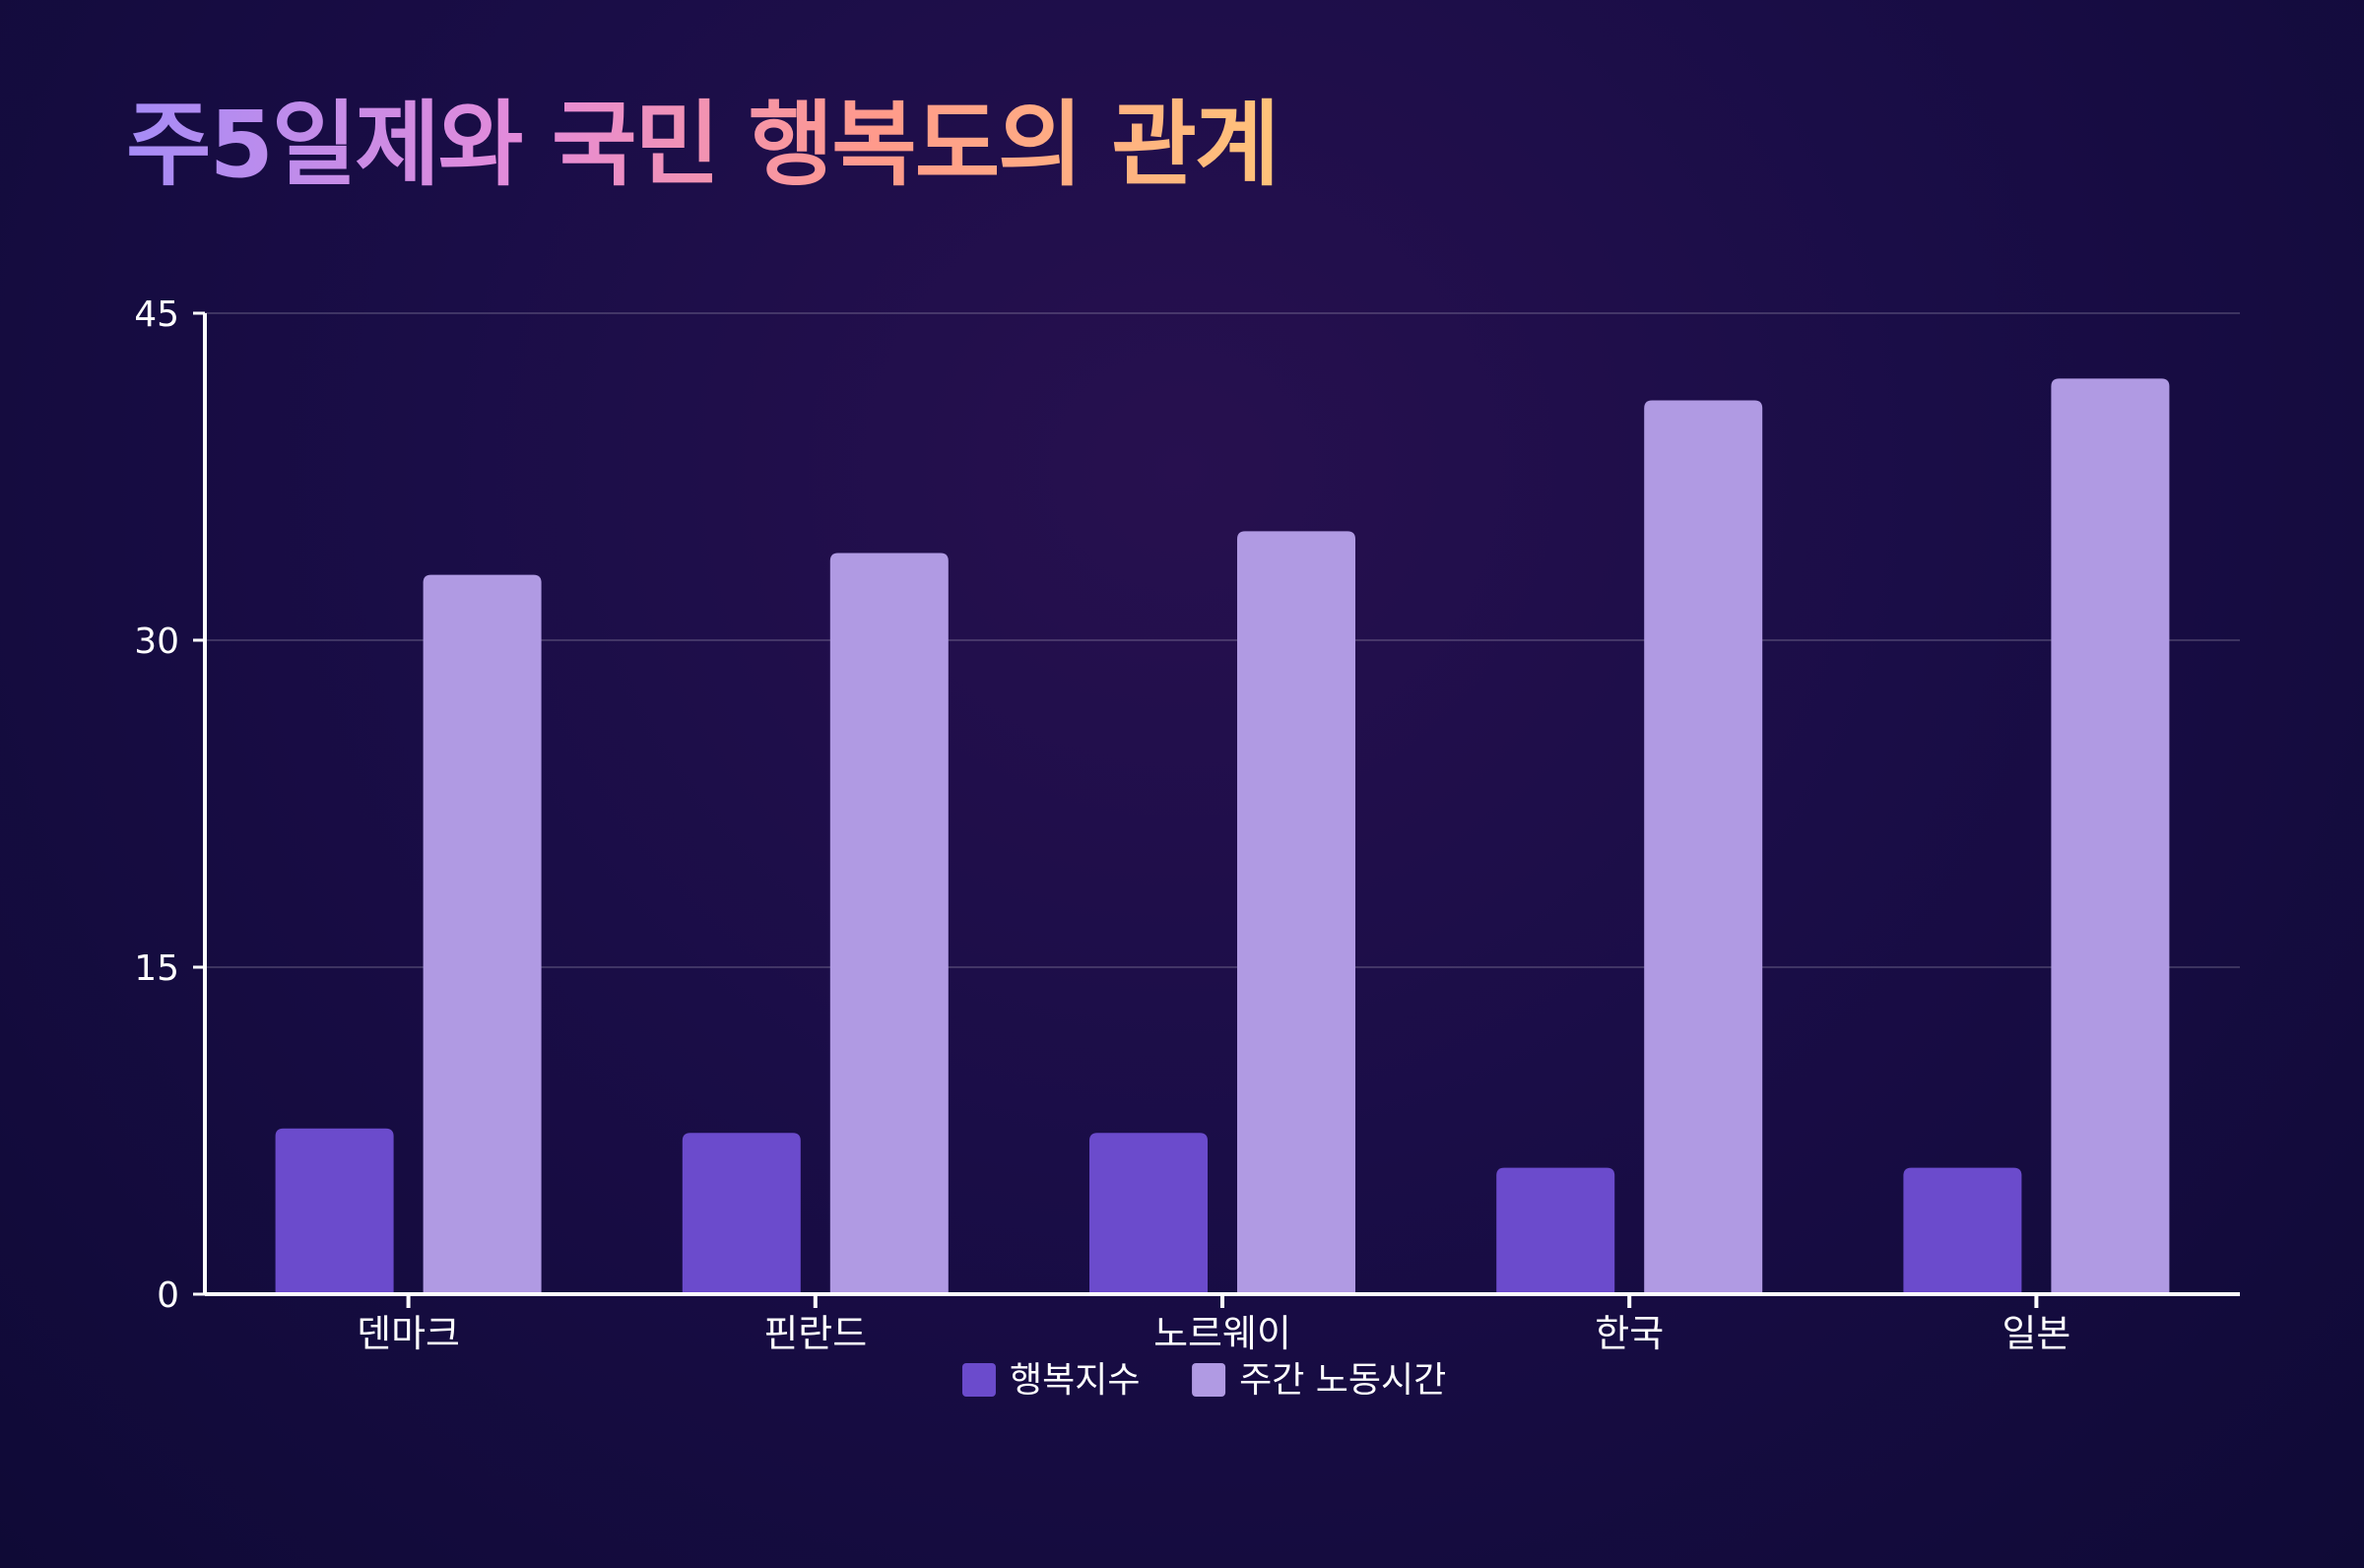 The width and height of the screenshot is (2364, 1568). Describe the element at coordinates (703, 146) in the screenshot. I see `chart-title: 주5일제와 국민 행복도의 관계` at that location.